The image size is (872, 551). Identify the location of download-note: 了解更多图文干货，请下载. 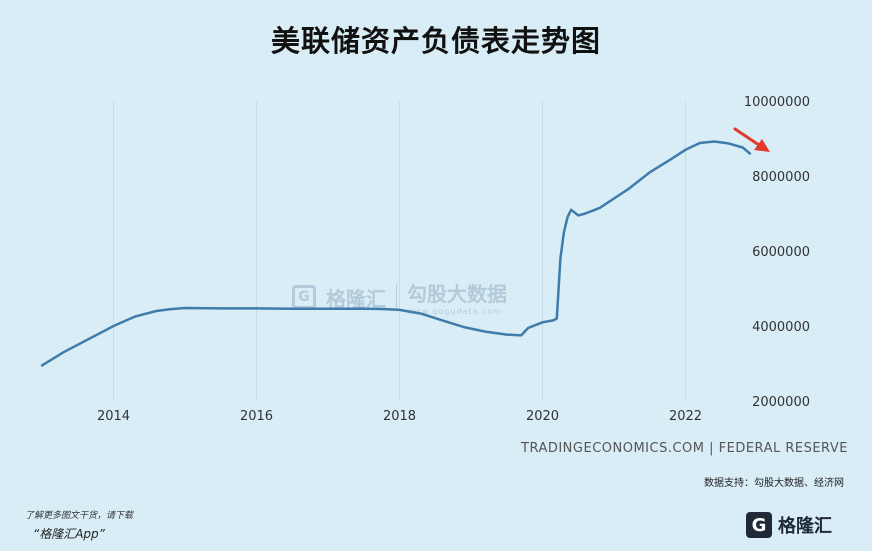
(79, 516).